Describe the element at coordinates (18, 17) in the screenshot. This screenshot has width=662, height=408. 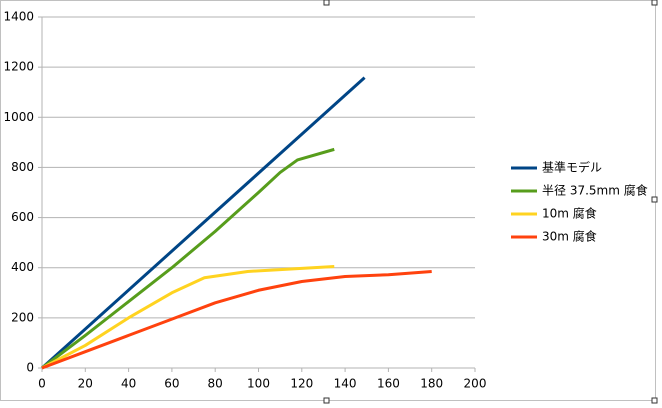
I see `y-tick-label: 1400` at that location.